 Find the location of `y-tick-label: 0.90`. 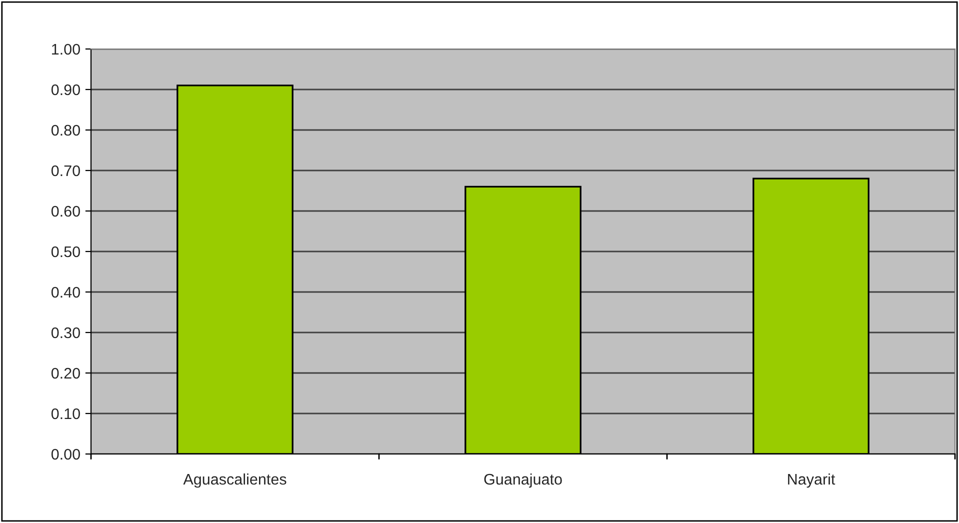

y-tick-label: 0.90 is located at coordinates (65, 90).